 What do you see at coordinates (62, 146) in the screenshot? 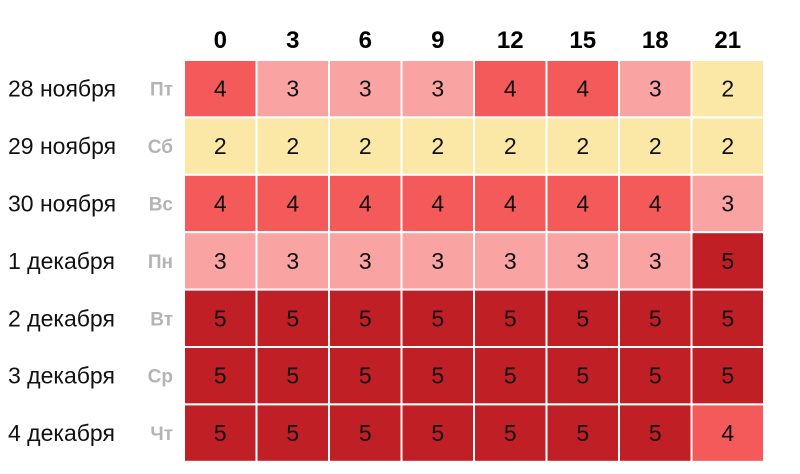
I see `row-date-label: 29 ноября` at bounding box center [62, 146].